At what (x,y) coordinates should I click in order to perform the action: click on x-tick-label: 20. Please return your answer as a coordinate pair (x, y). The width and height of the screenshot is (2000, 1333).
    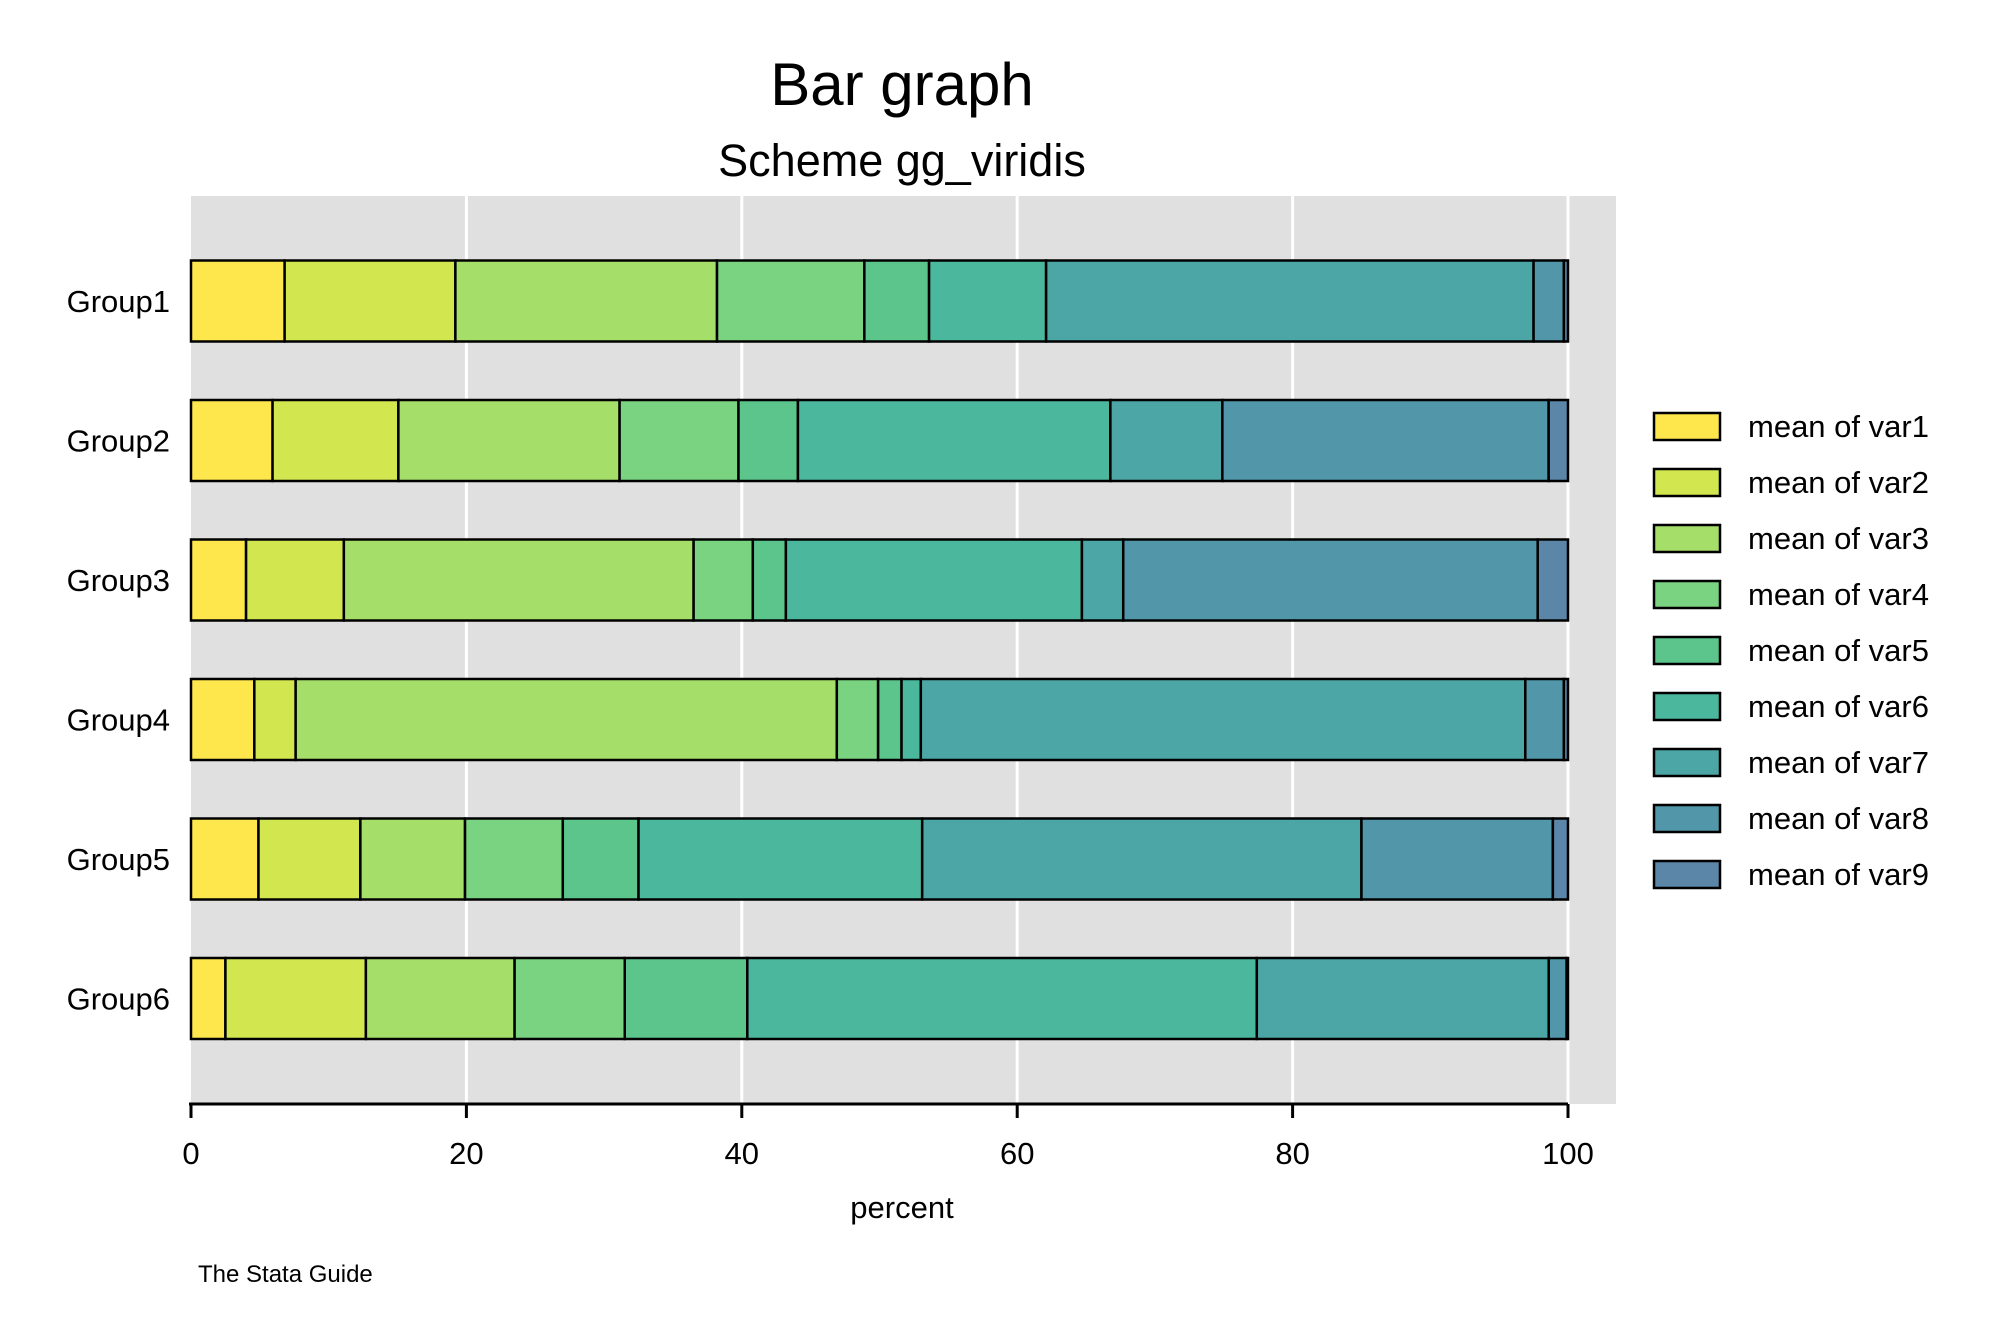
    Looking at the image, I should click on (466, 1153).